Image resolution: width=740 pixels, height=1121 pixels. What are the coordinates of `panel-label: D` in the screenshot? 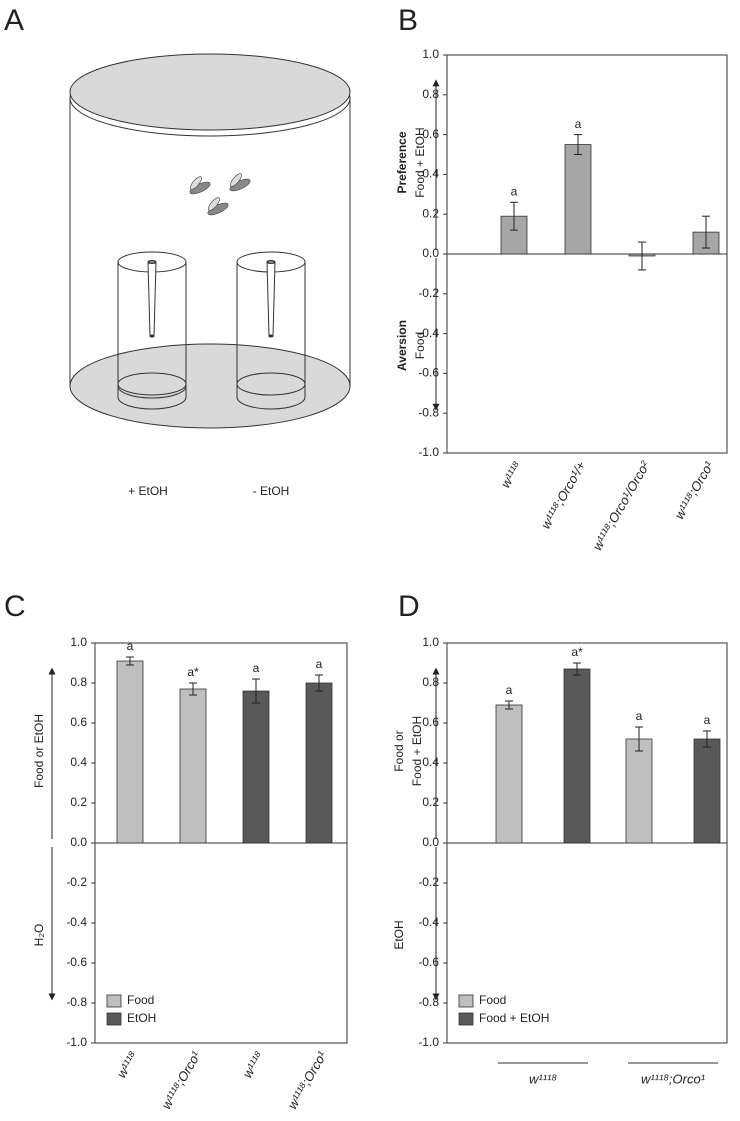 It's located at (409, 606).